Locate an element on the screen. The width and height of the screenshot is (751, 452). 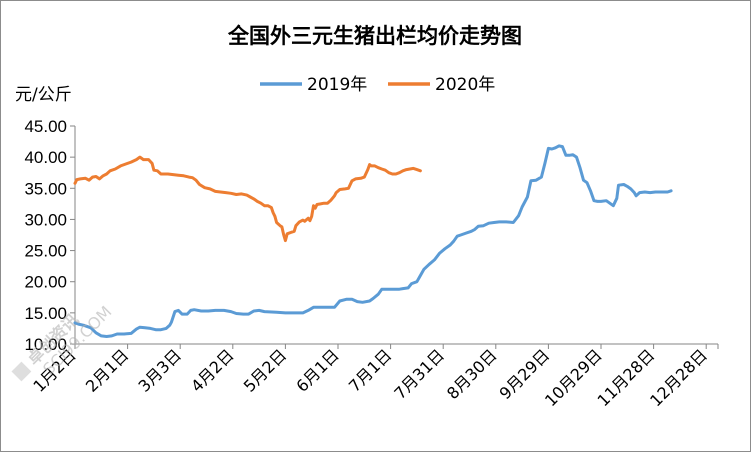
y-axis: 10.00 15.00 20.00 25.00 30.00 35.00 40.00 45.00 is located at coordinates (50, 235).